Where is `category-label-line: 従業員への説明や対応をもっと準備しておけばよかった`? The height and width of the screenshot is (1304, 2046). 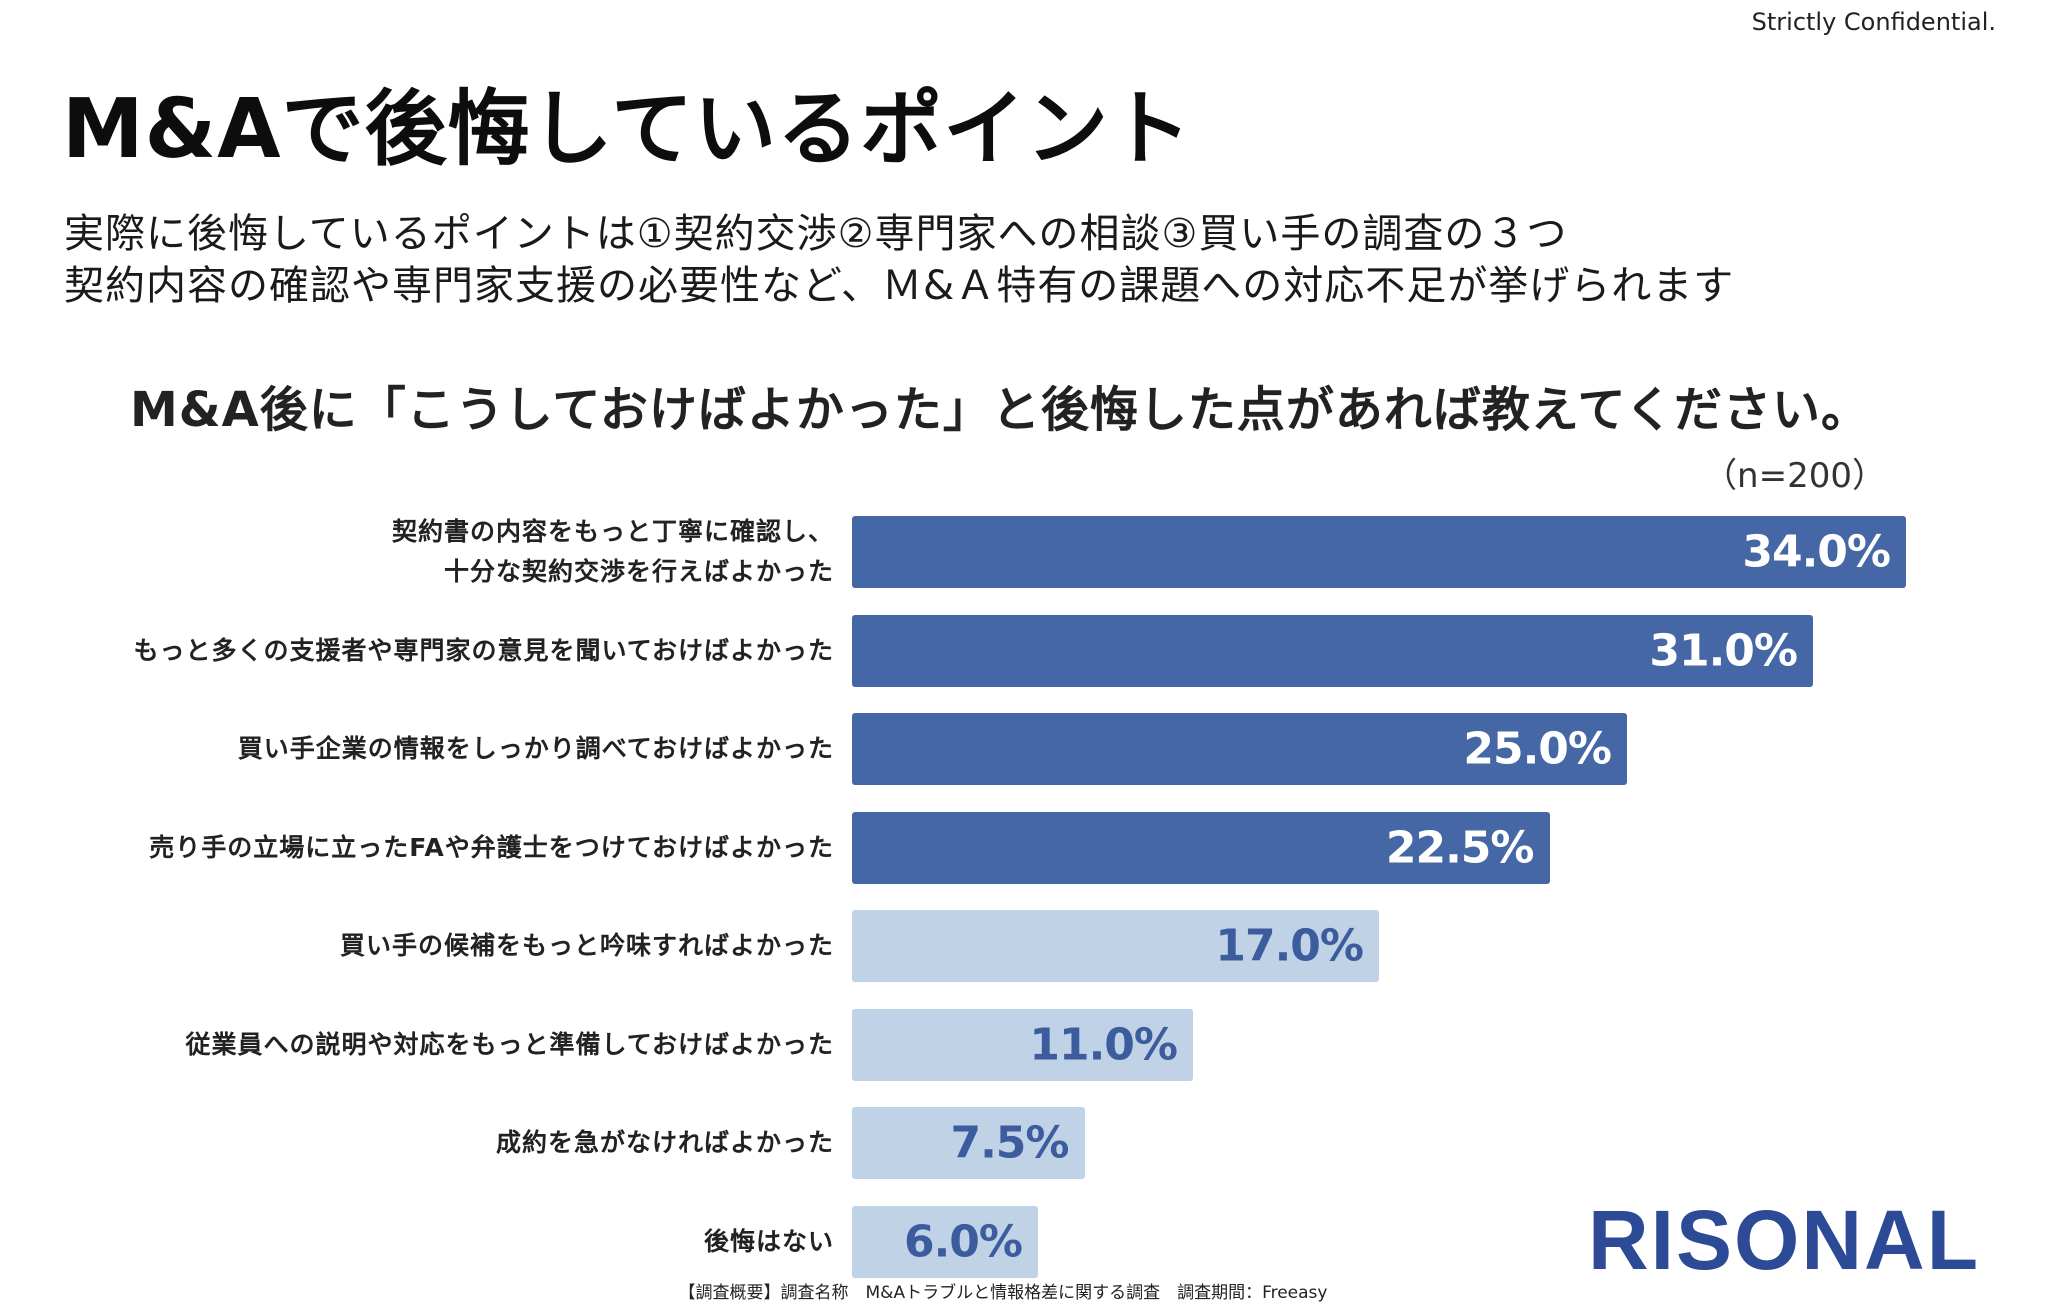 category-label-line: 従業員への説明や対応をもっと準備しておけばよかった is located at coordinates (509, 1044).